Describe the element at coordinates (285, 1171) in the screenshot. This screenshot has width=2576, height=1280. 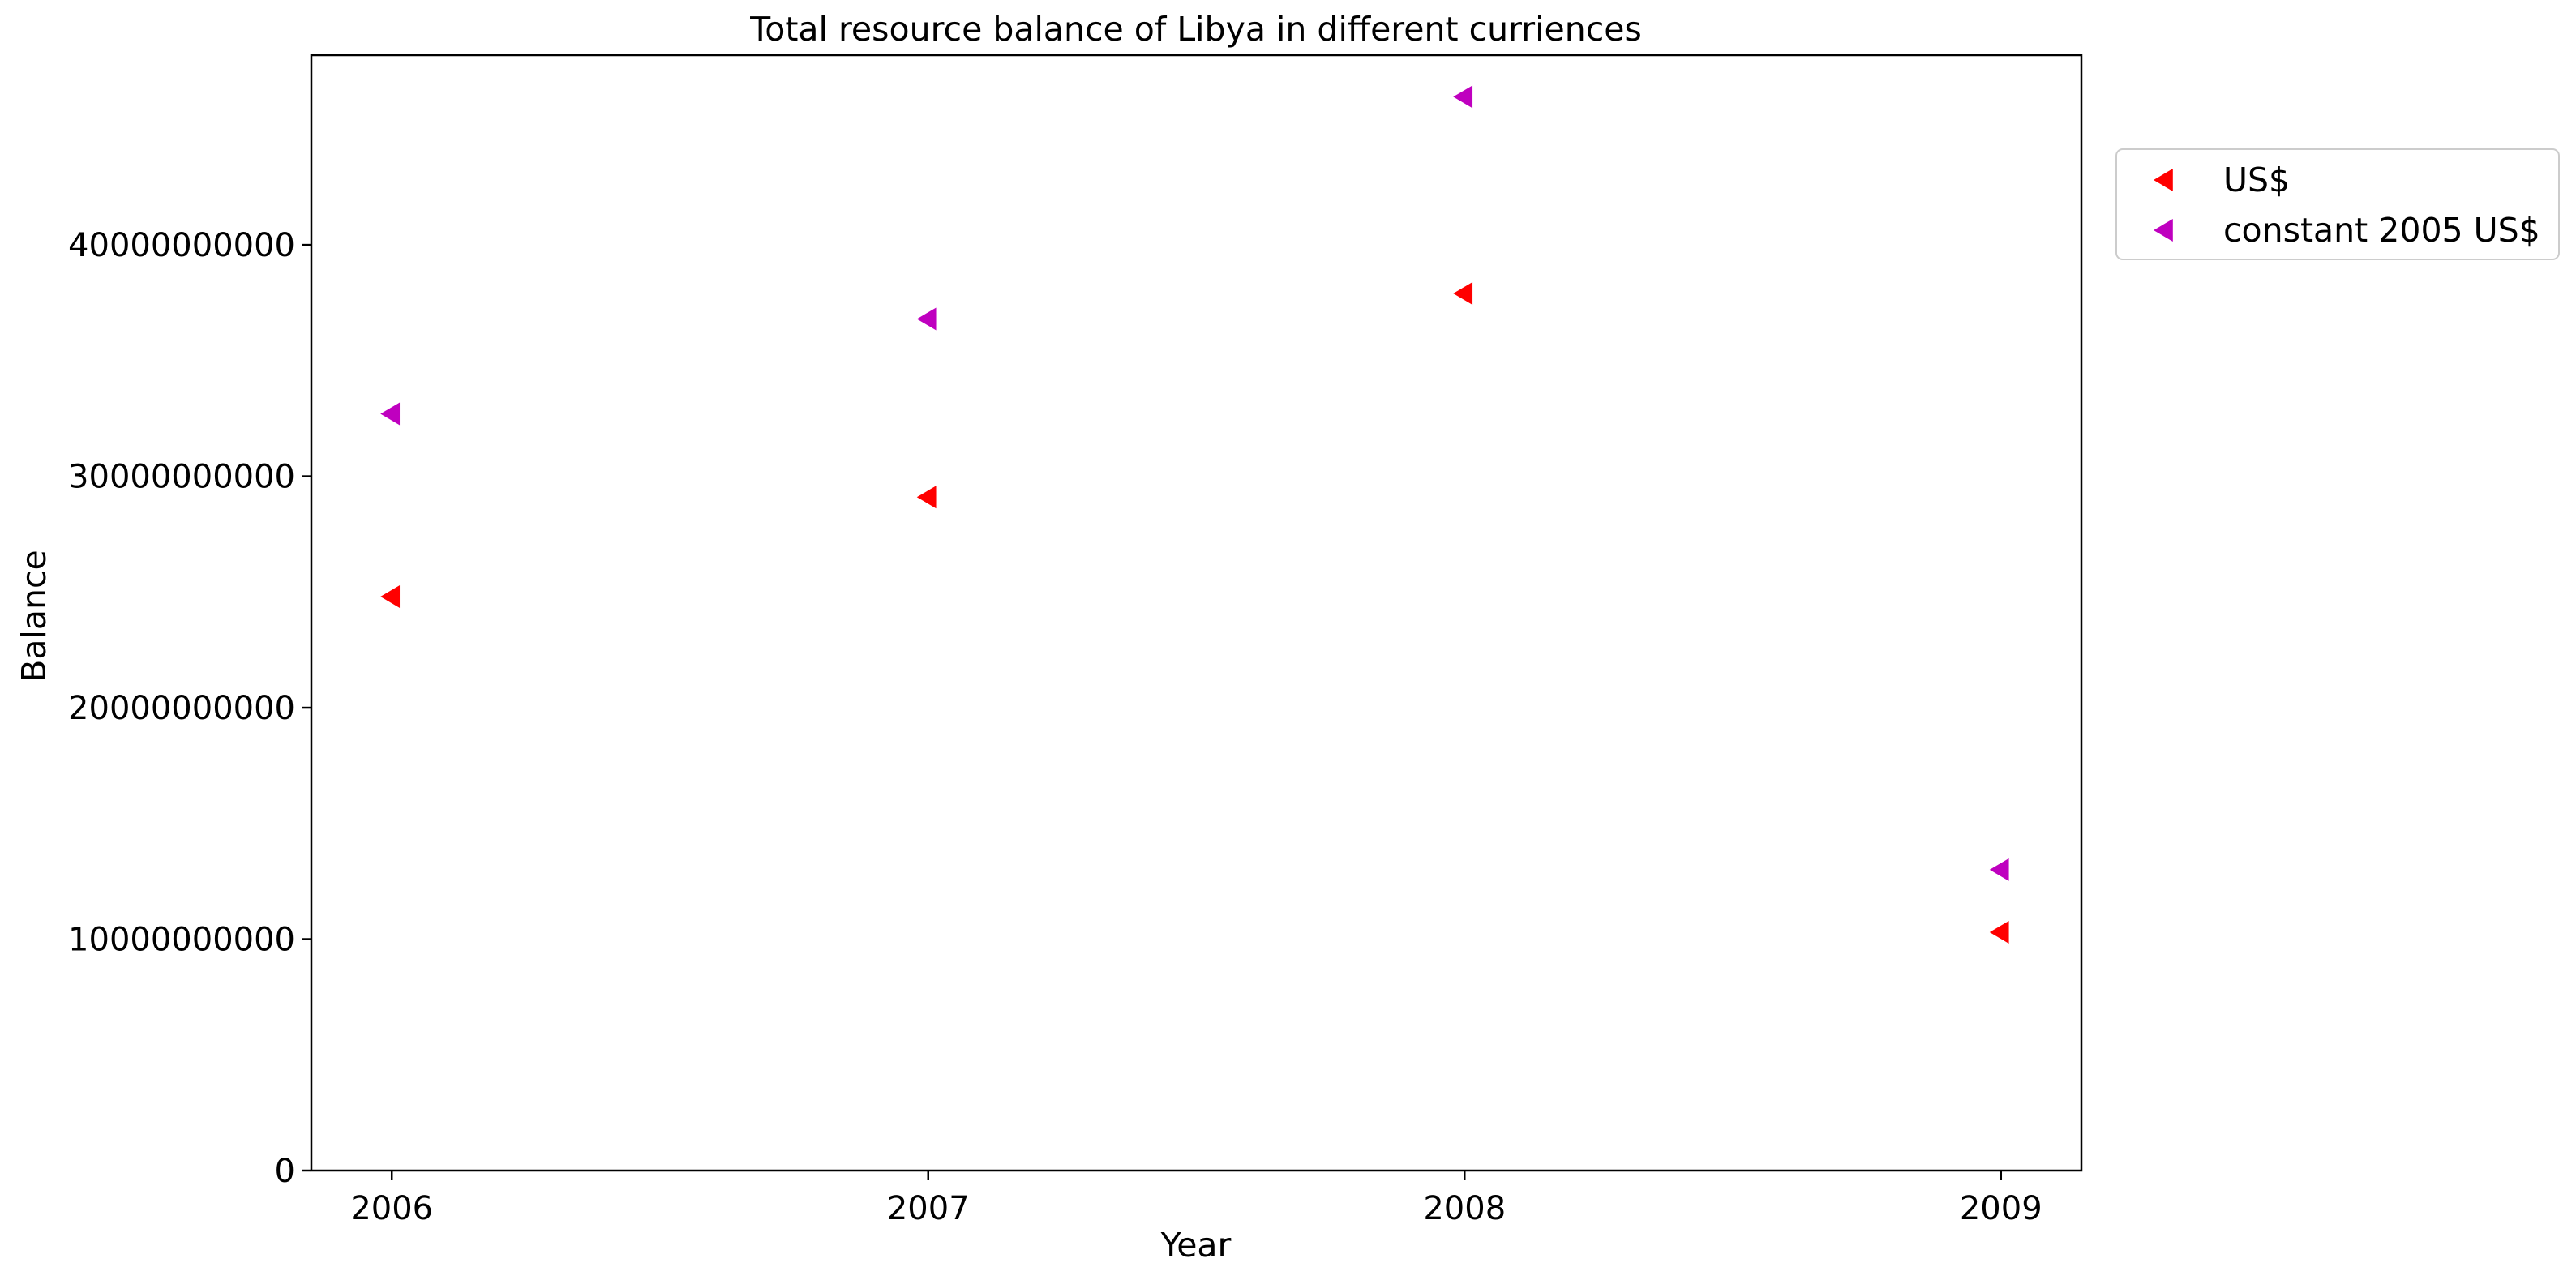
I see `y-tick-label: 0` at that location.